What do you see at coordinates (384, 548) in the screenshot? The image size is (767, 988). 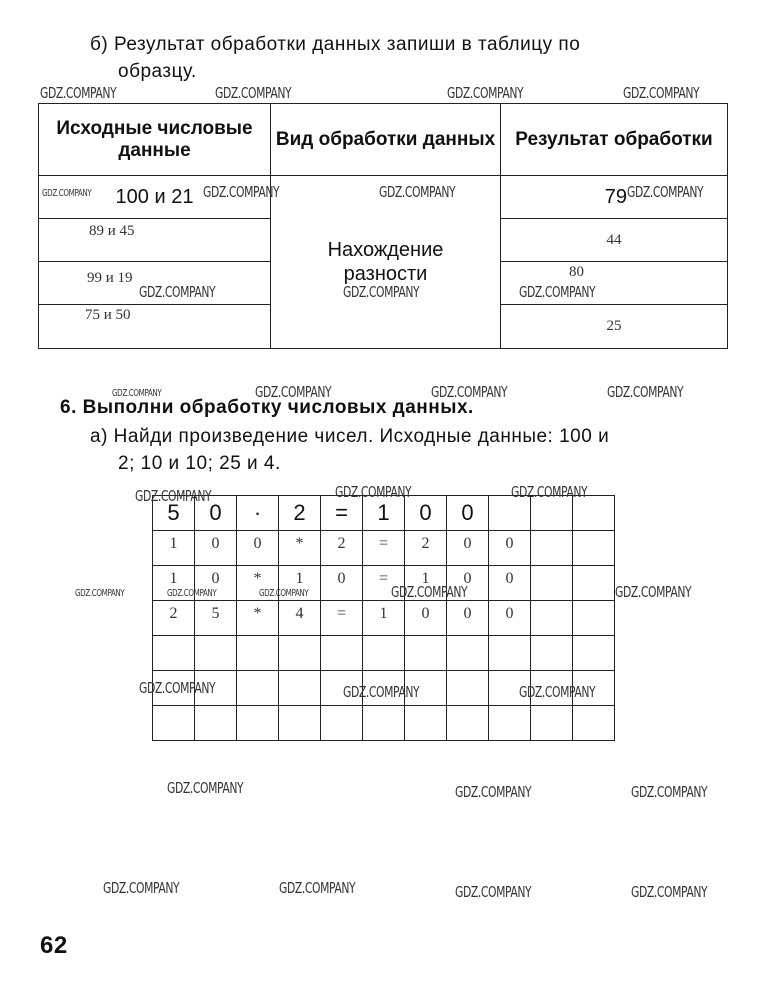 I see `grid-cell: =` at bounding box center [384, 548].